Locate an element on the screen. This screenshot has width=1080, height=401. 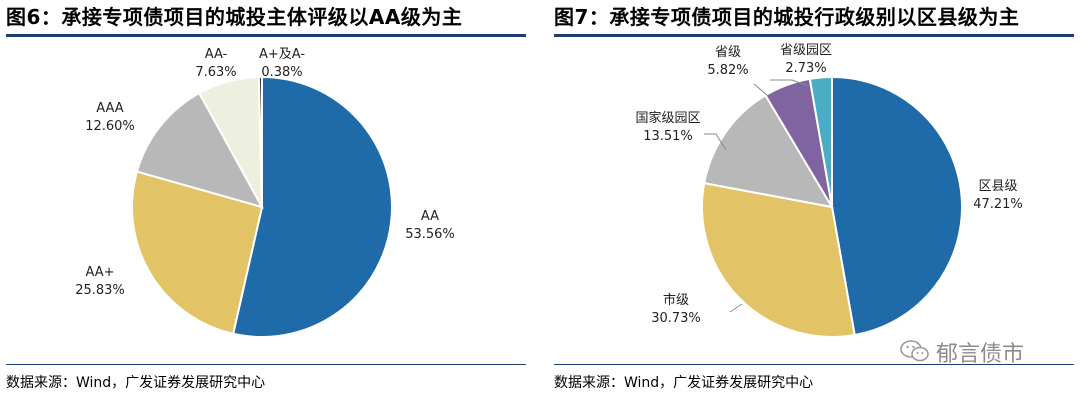
chart-title: 图7：承接专项债项目的城投行政级别以区县级为主 is located at coordinates (787, 17).